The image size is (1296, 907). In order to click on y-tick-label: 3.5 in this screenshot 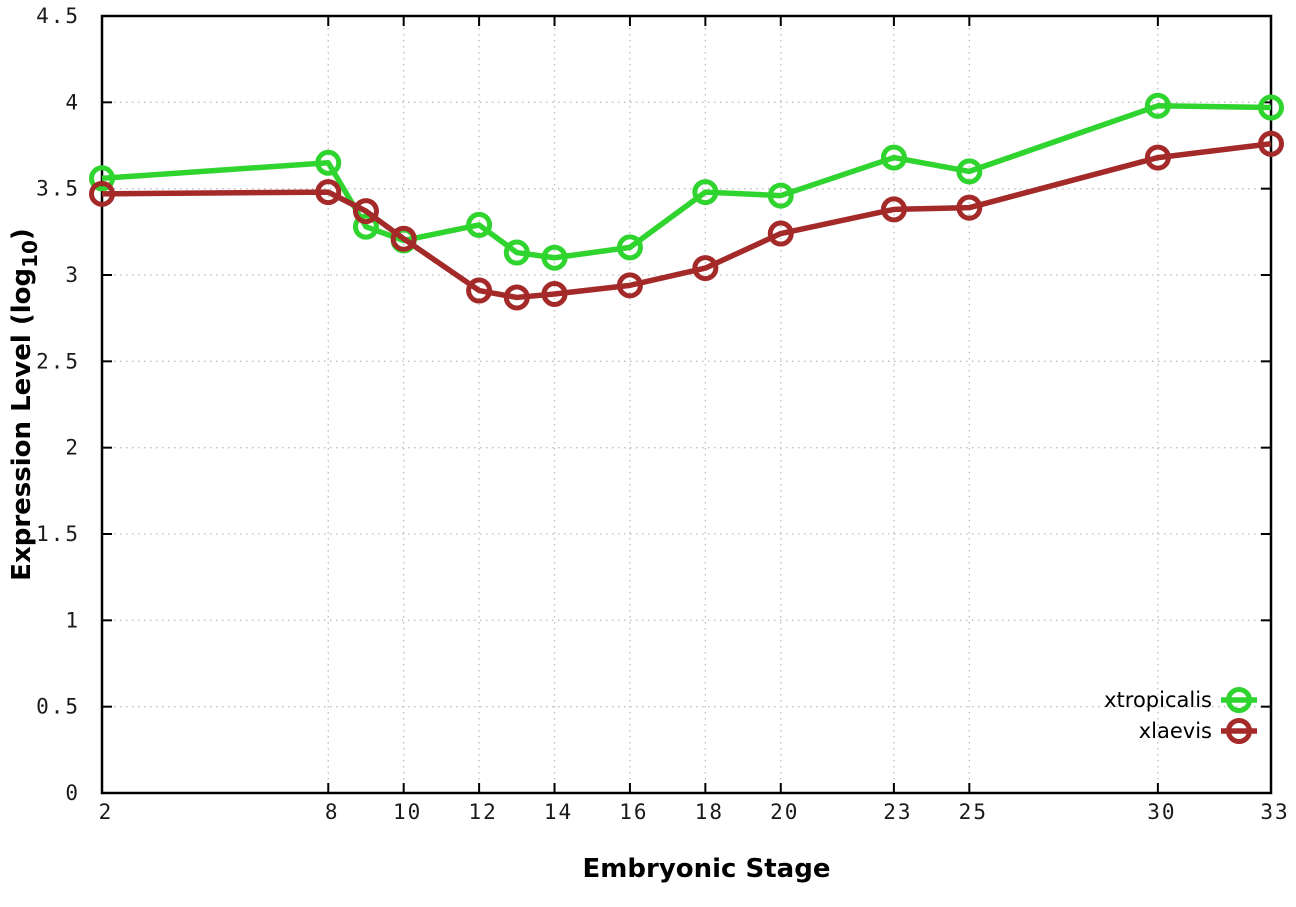, I will do `click(58, 189)`.